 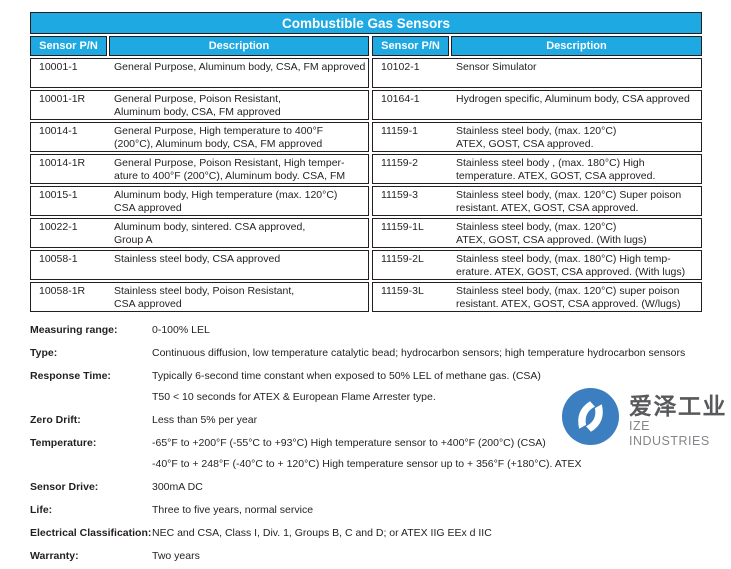 I want to click on sensor-pn: 10102-1, so click(x=400, y=67).